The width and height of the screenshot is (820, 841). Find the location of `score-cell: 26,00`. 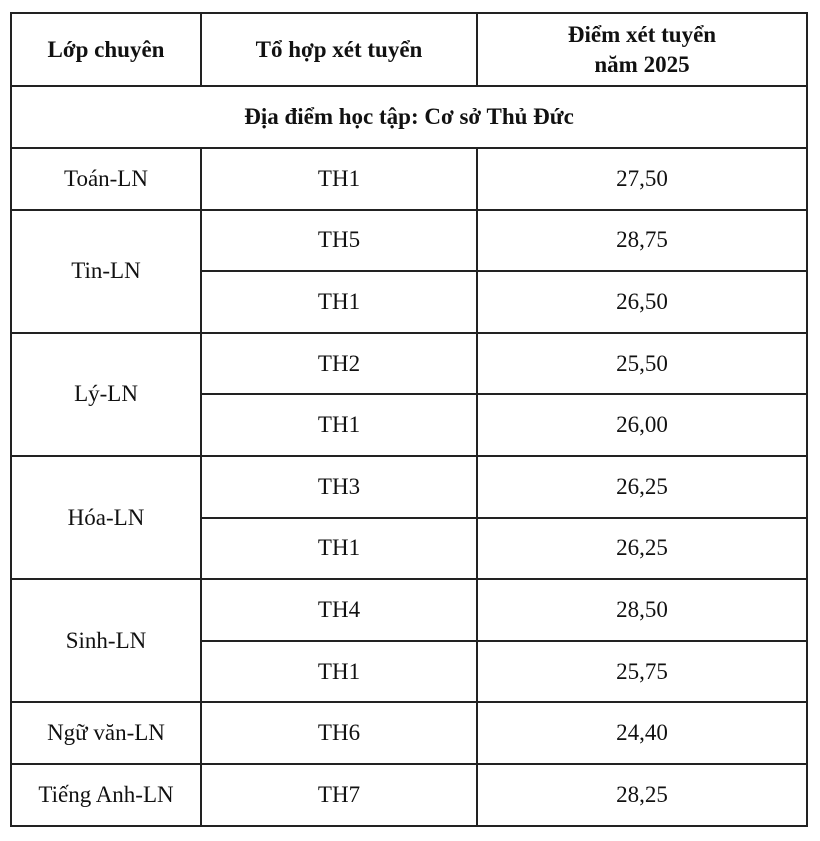

score-cell: 26,00 is located at coordinates (642, 425).